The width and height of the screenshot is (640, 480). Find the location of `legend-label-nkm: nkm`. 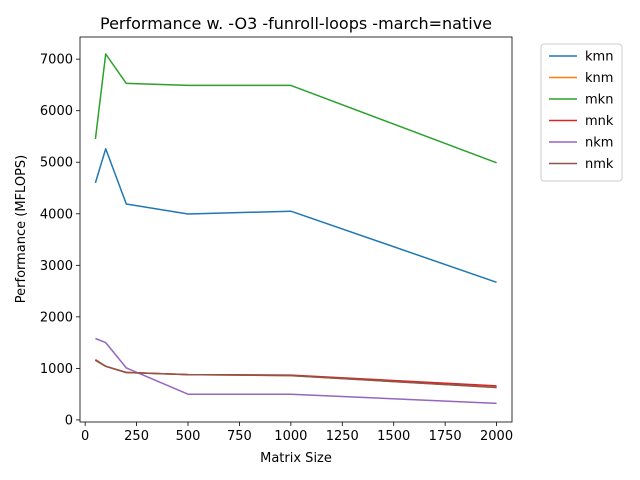

legend-label-nkm: nkm is located at coordinates (599, 143).